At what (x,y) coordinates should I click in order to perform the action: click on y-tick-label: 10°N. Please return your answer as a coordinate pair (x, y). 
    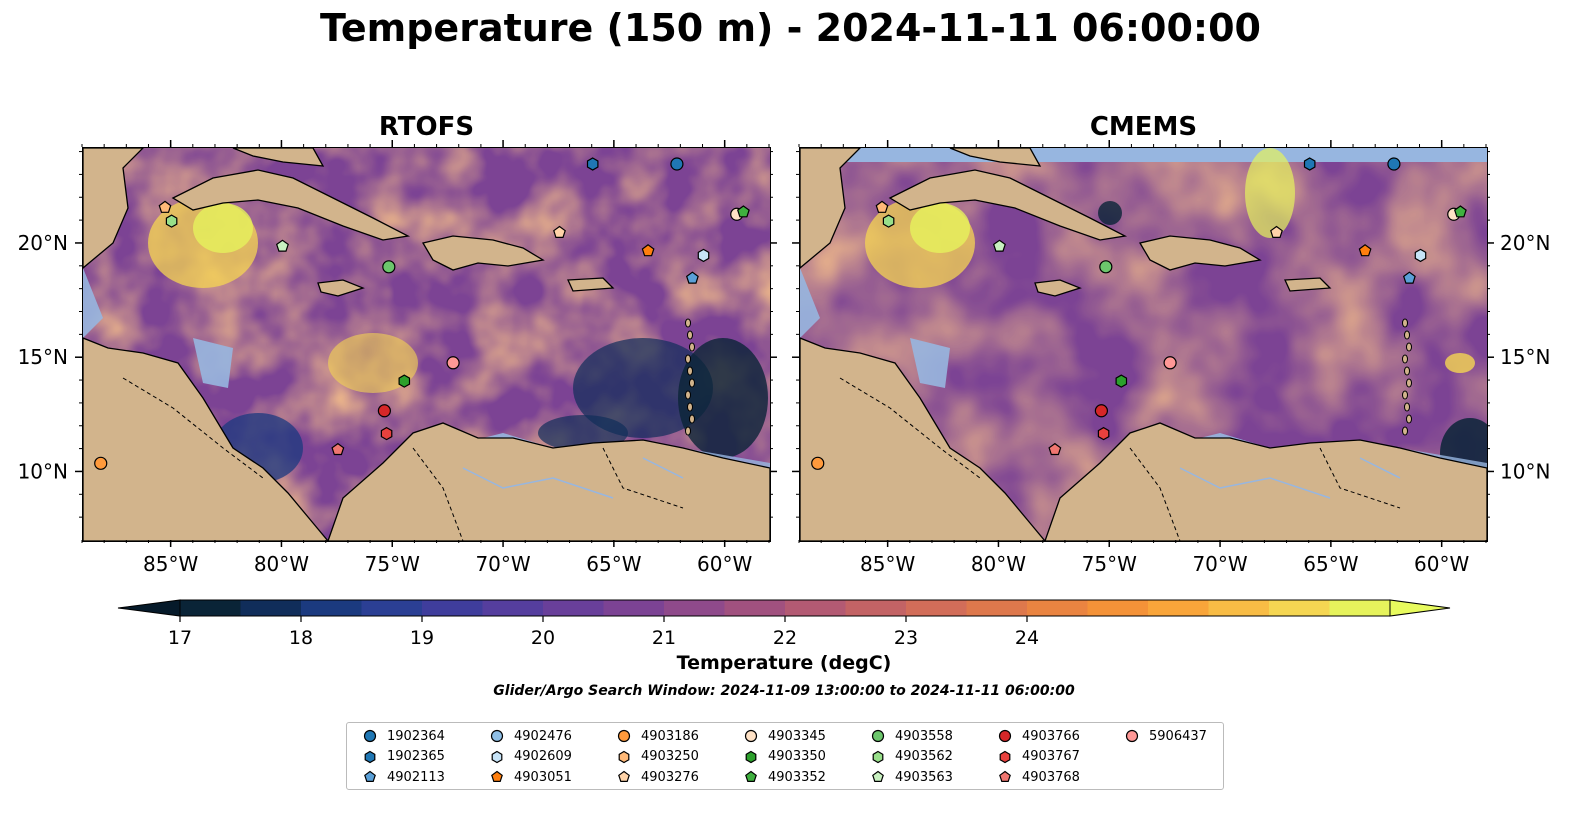
    Looking at the image, I should click on (1525, 471).